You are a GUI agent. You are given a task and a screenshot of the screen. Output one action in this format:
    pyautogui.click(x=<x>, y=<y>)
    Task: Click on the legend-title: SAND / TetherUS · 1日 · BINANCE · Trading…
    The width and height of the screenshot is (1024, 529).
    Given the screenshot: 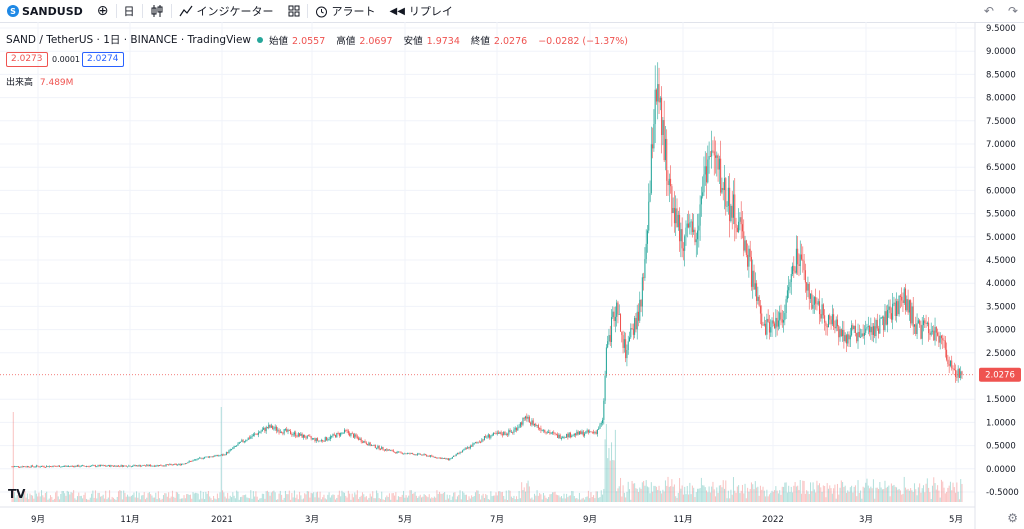 What is the action you would take?
    pyautogui.click(x=129, y=40)
    